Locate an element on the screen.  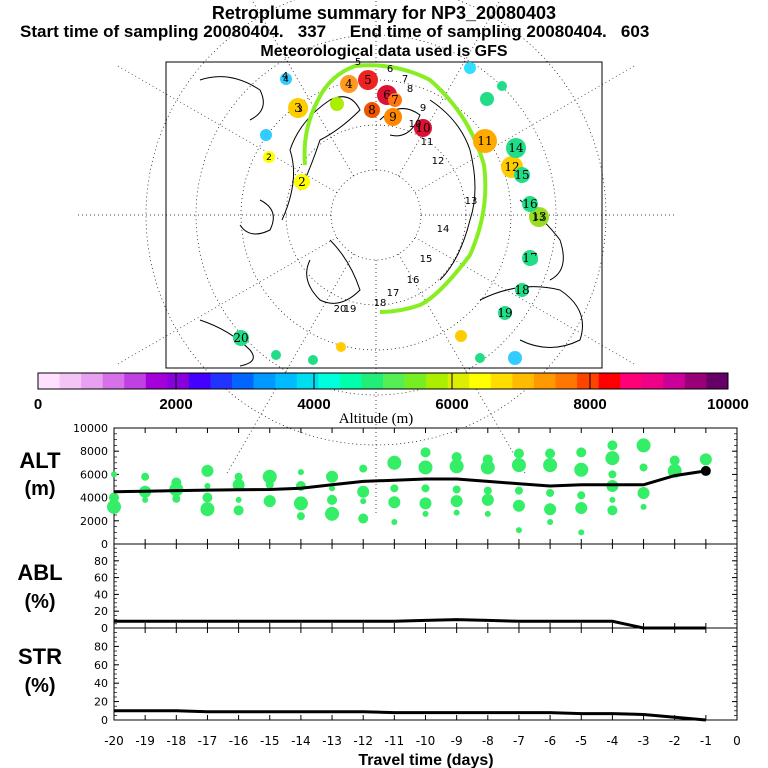
path-day-label: 17 is located at coordinates (393, 293).